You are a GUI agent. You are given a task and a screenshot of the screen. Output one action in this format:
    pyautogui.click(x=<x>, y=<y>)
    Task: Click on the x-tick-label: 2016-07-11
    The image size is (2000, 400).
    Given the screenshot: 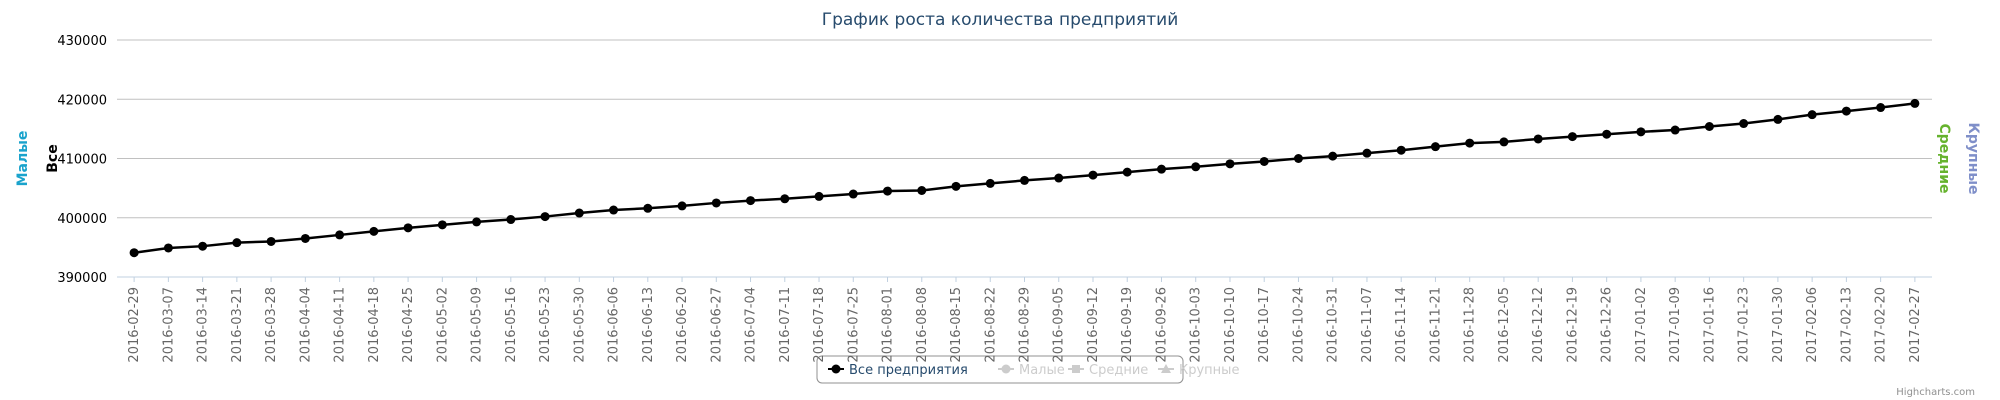 What is the action you would take?
    pyautogui.click(x=785, y=325)
    